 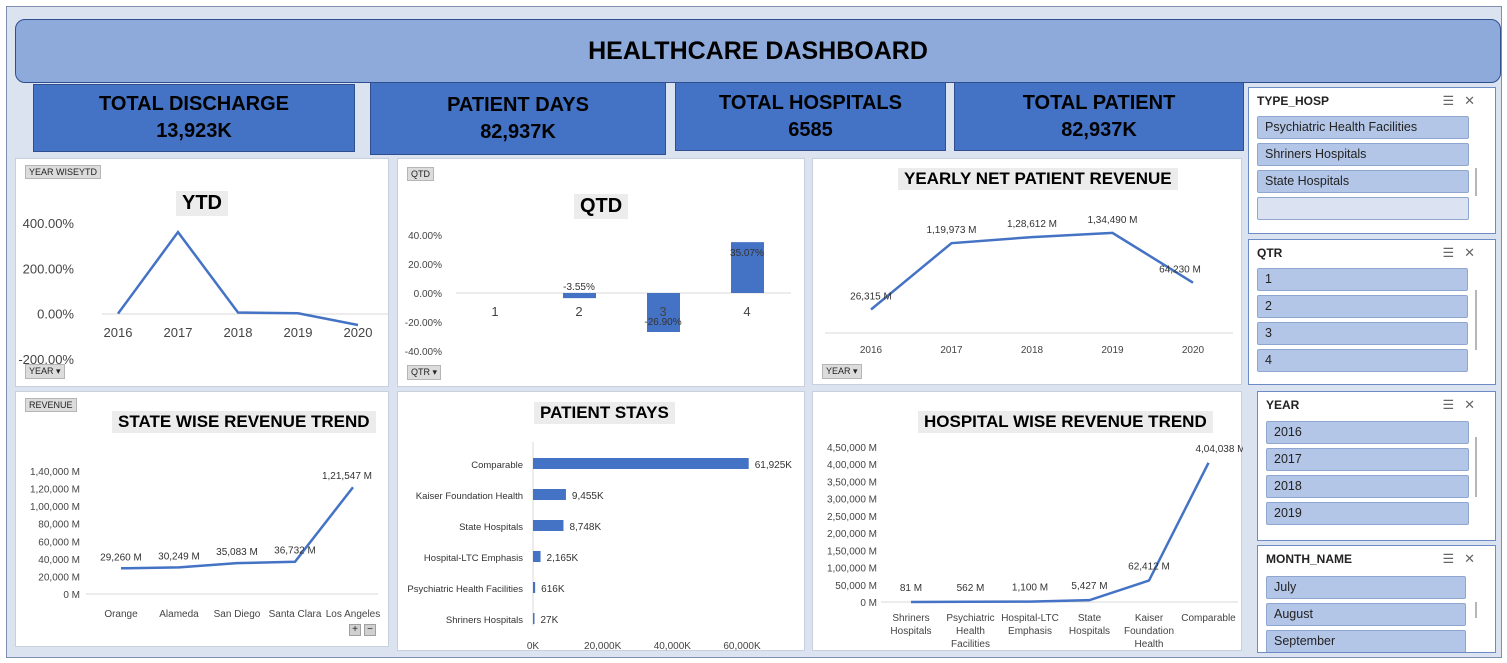 What do you see at coordinates (1366, 614) in the screenshot?
I see `slicer-item: August` at bounding box center [1366, 614].